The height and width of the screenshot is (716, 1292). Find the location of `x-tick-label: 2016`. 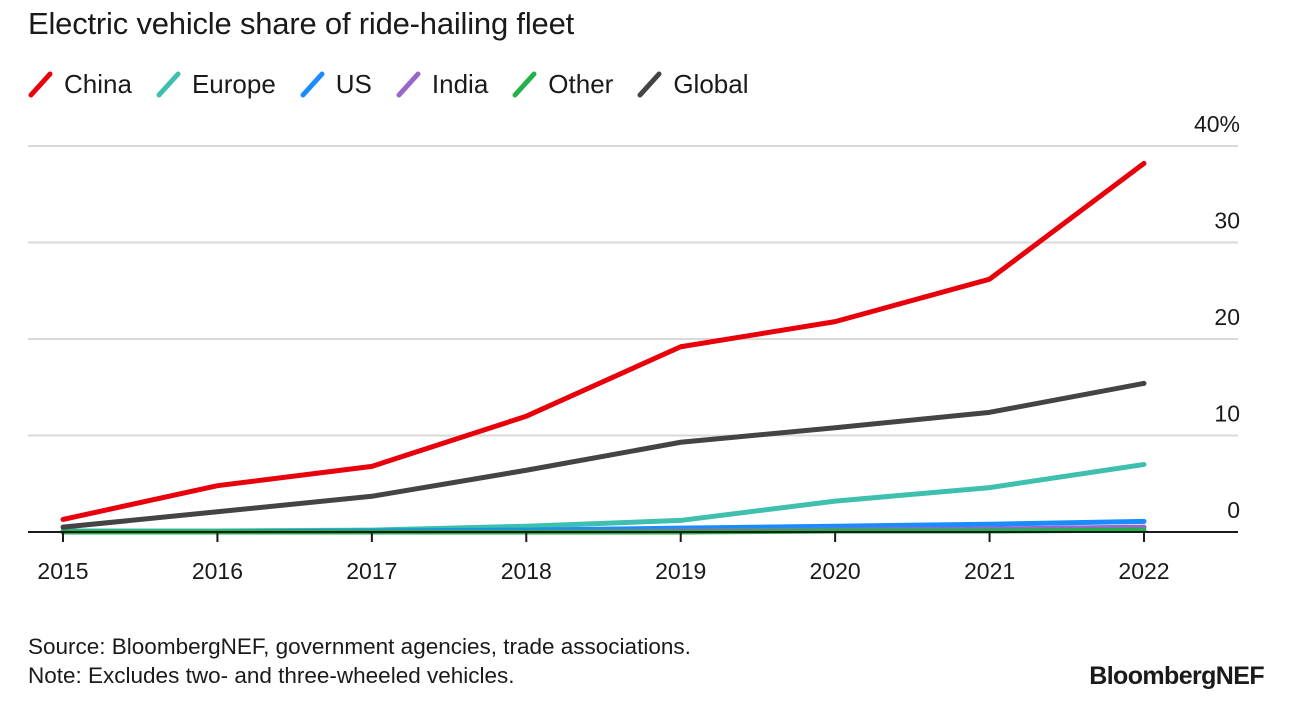

x-tick-label: 2016 is located at coordinates (217, 571).